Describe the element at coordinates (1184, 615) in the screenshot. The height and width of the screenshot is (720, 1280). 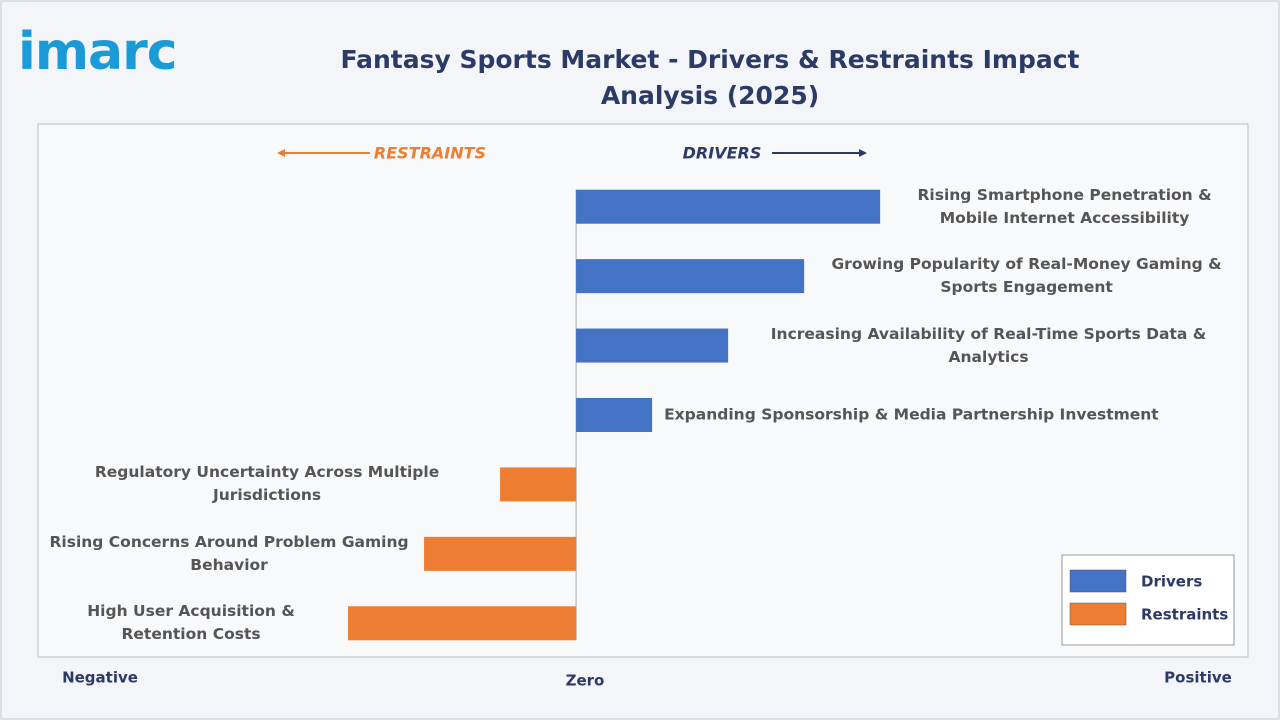
I see `legend-label: Restraints` at that location.